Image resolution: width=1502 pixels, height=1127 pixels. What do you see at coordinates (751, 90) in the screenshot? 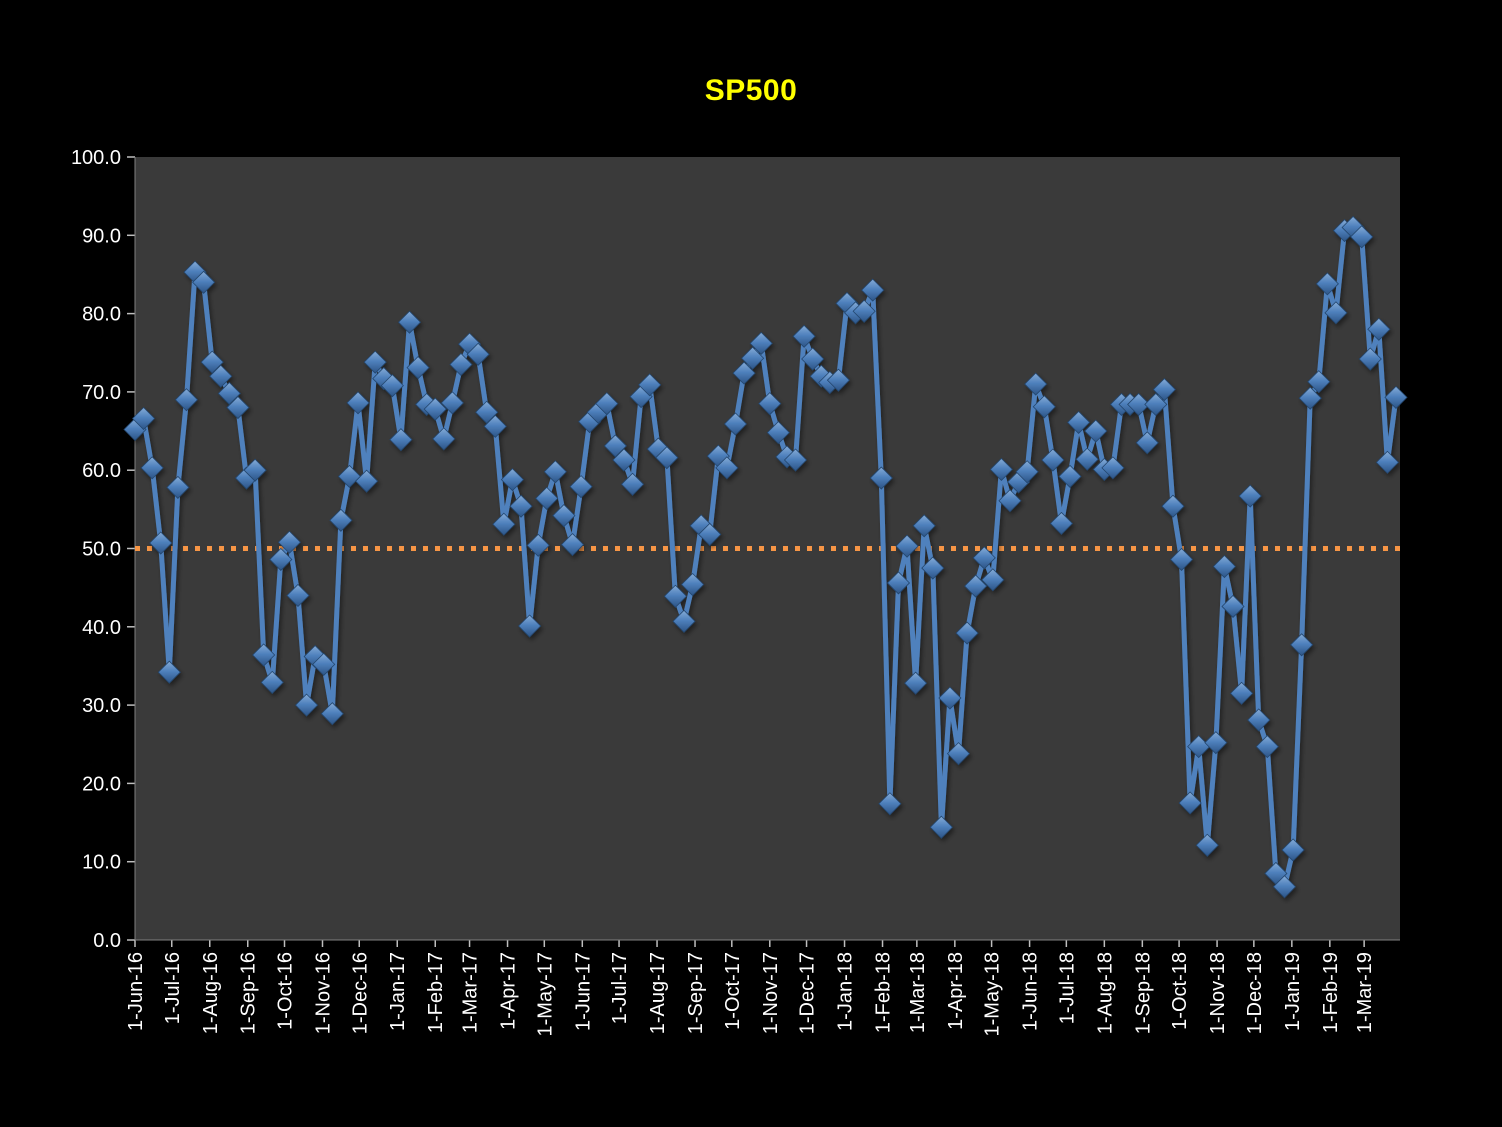
I see `chart-title: SP500` at bounding box center [751, 90].